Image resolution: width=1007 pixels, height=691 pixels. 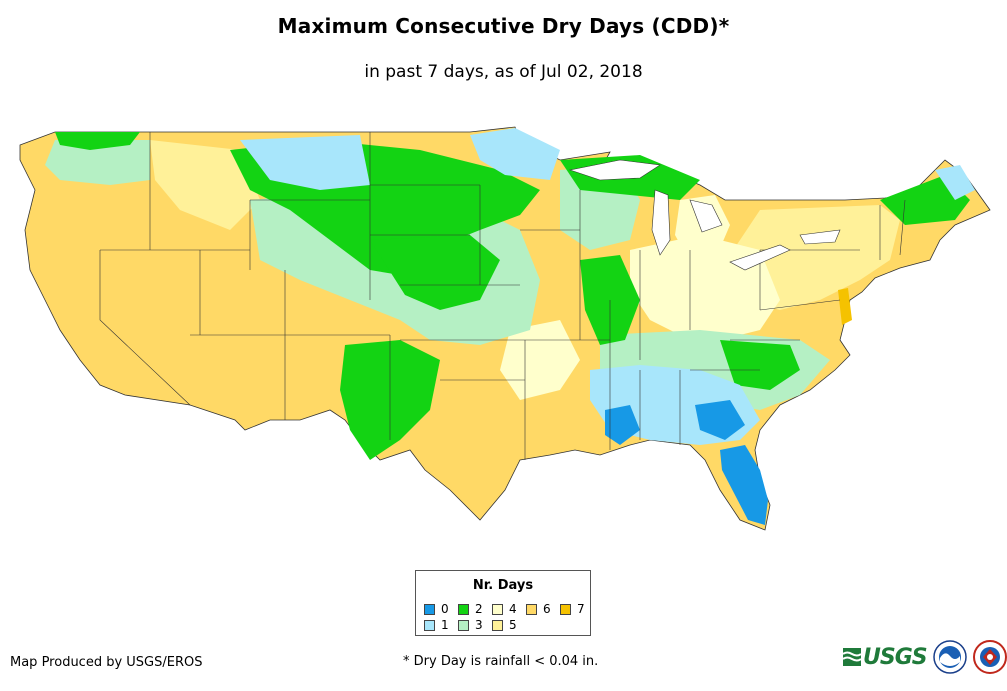 I want to click on legend-label-6: 6, so click(x=547, y=609).